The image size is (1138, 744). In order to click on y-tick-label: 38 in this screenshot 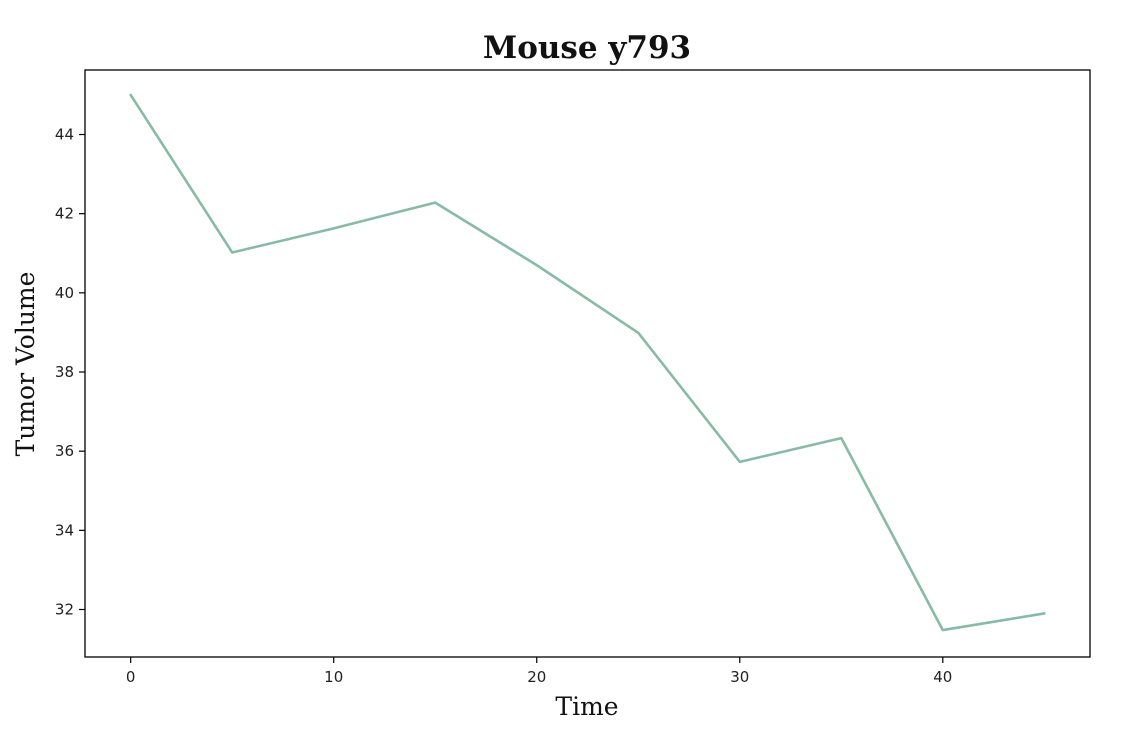, I will do `click(64, 372)`.